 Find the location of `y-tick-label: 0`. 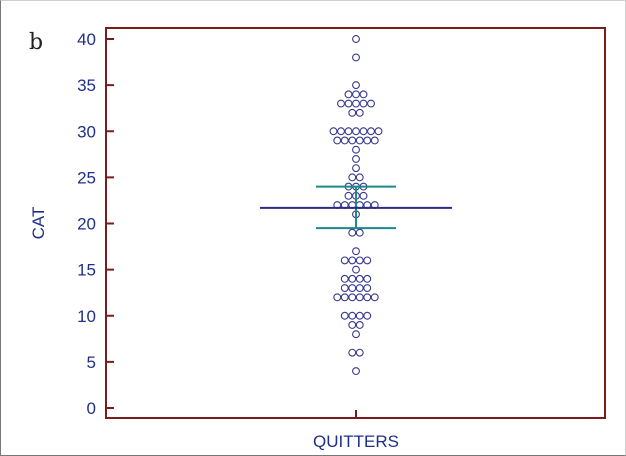

y-tick-label: 0 is located at coordinates (91, 408).